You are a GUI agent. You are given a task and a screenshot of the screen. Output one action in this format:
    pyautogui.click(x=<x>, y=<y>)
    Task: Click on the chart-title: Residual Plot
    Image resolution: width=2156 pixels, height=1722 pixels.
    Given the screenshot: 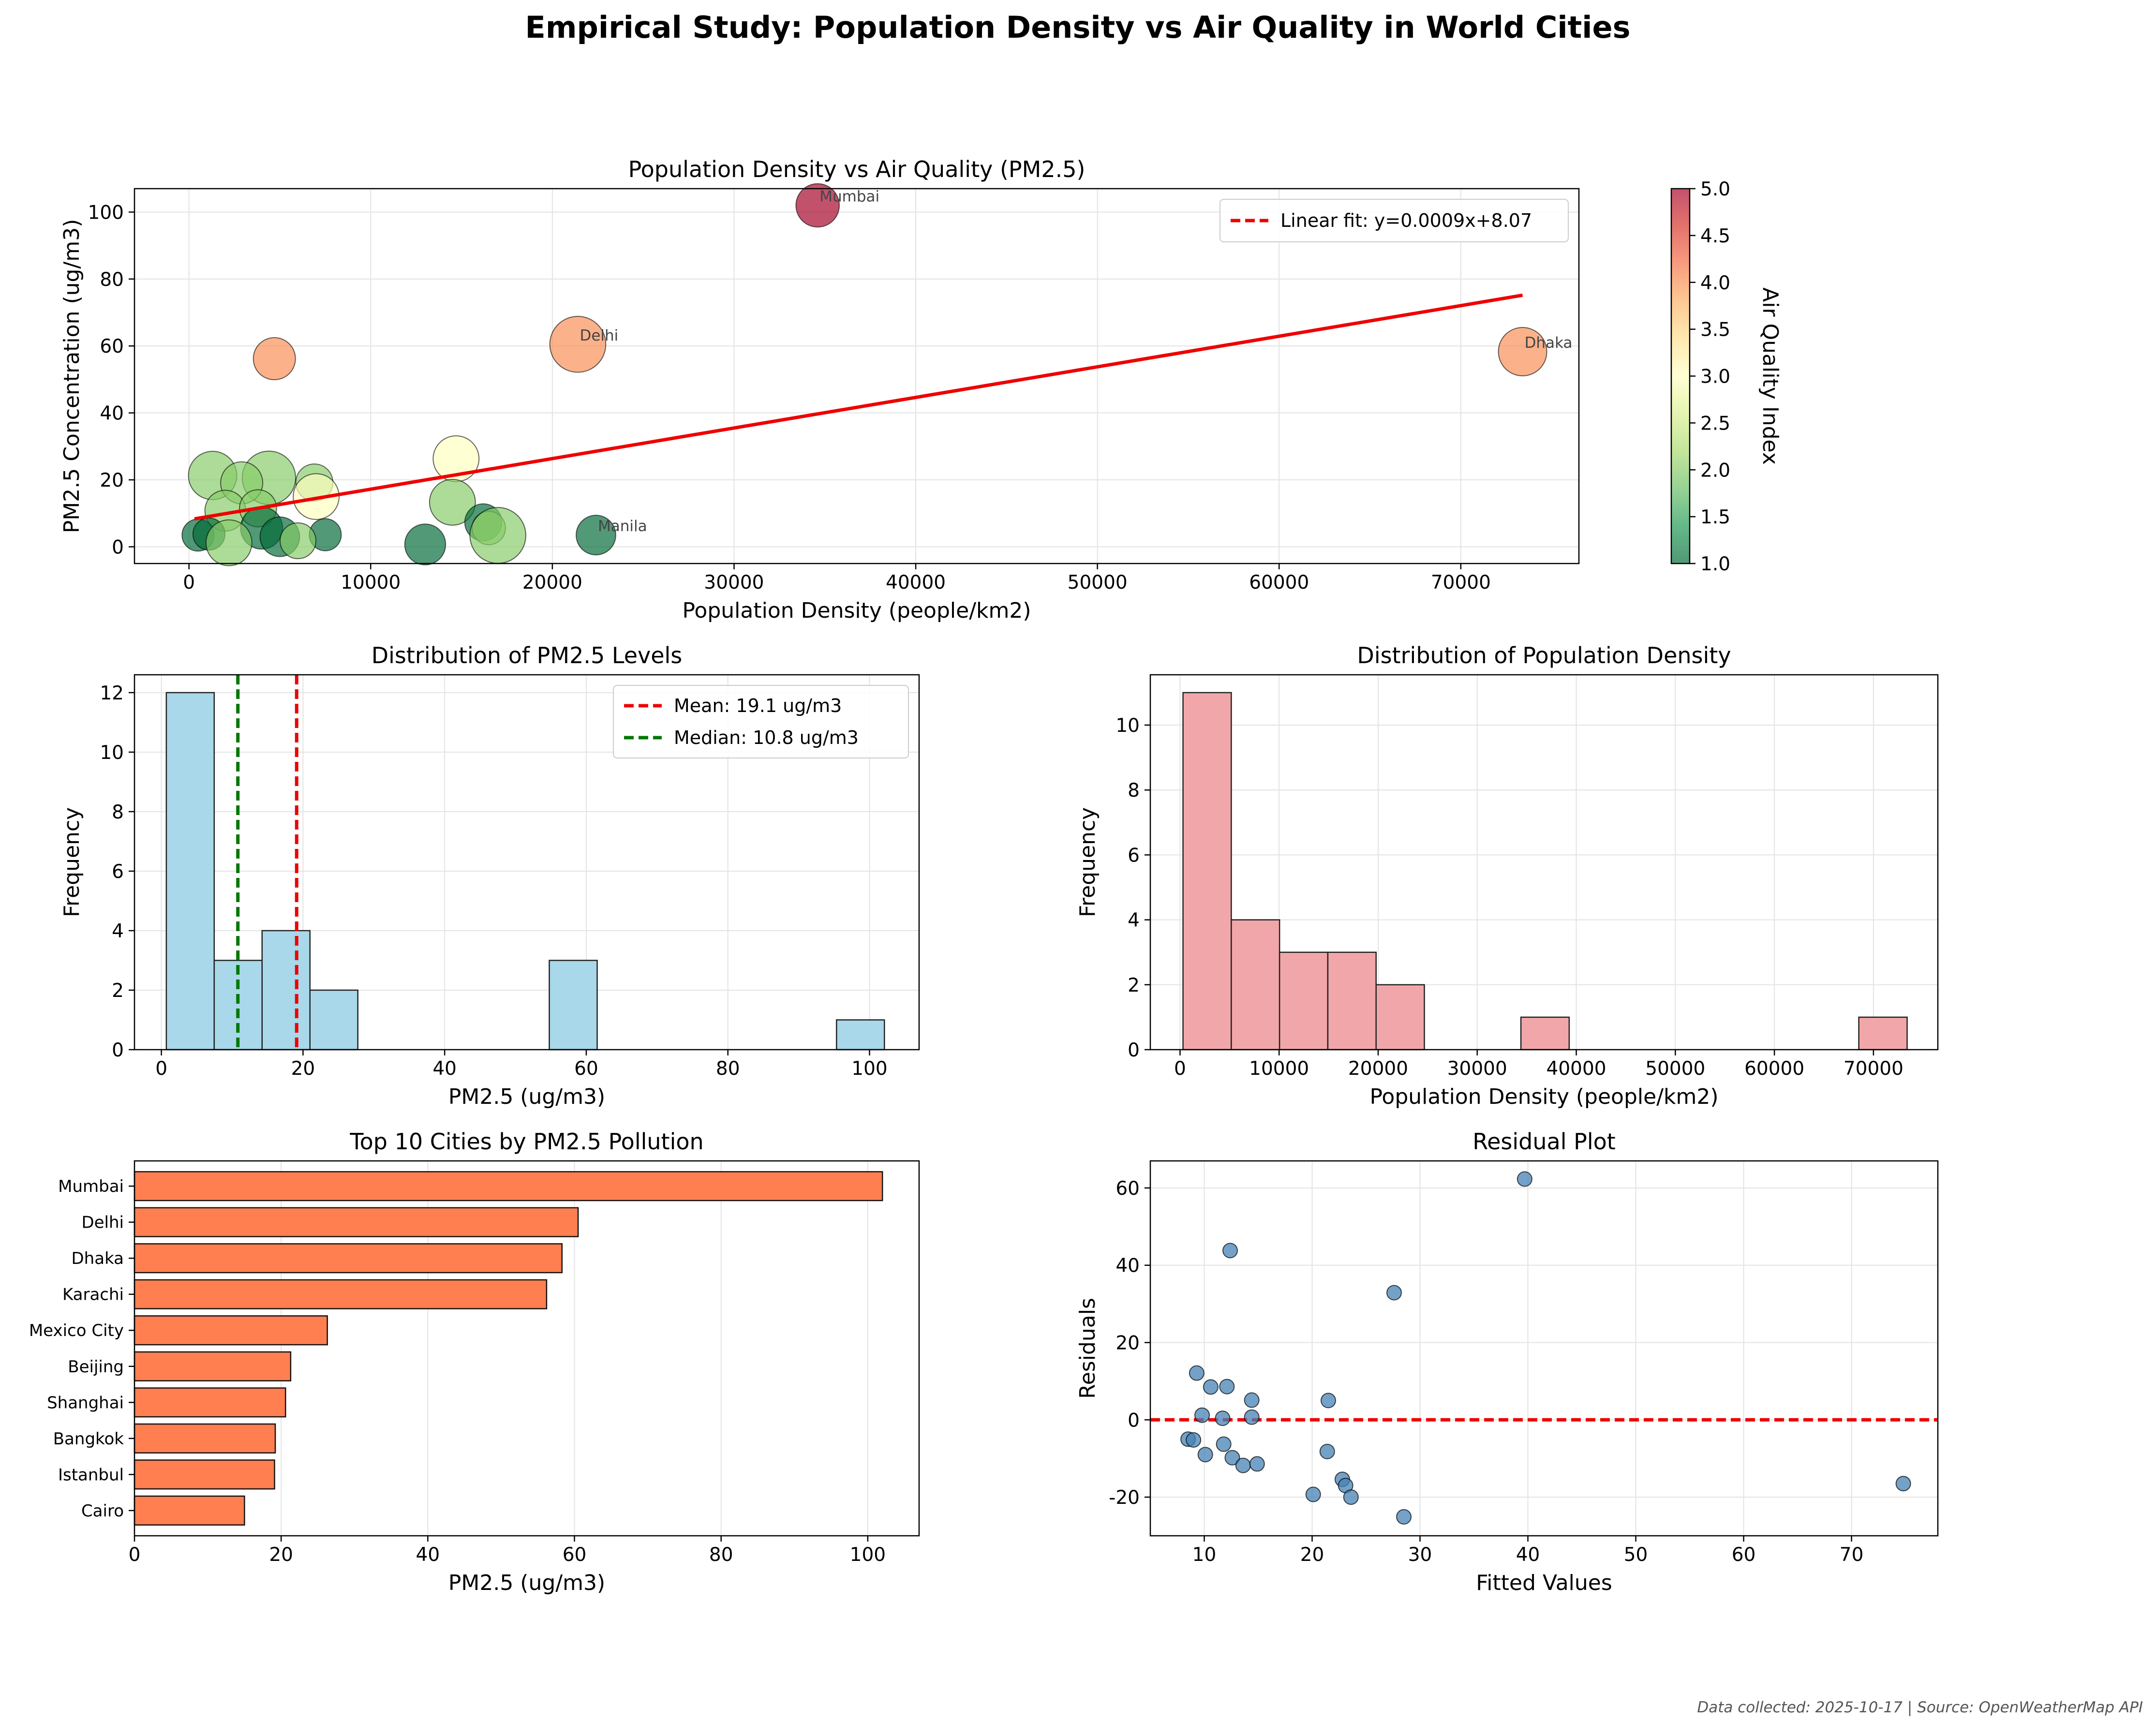 What is the action you would take?
    pyautogui.click(x=1544, y=1141)
    